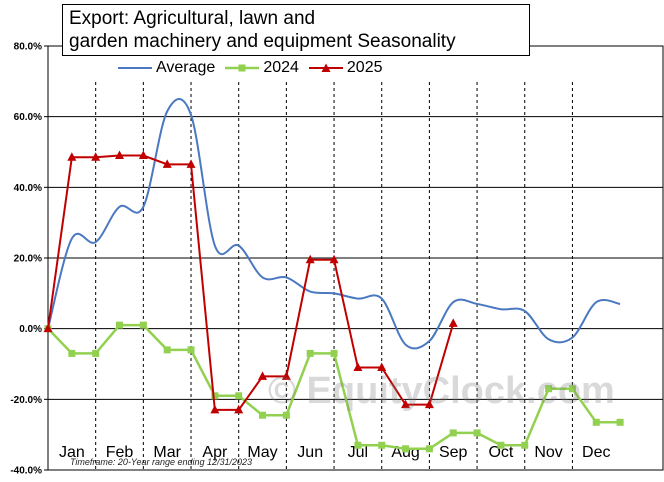  I want to click on legend-swatch-2025, so click(325, 67).